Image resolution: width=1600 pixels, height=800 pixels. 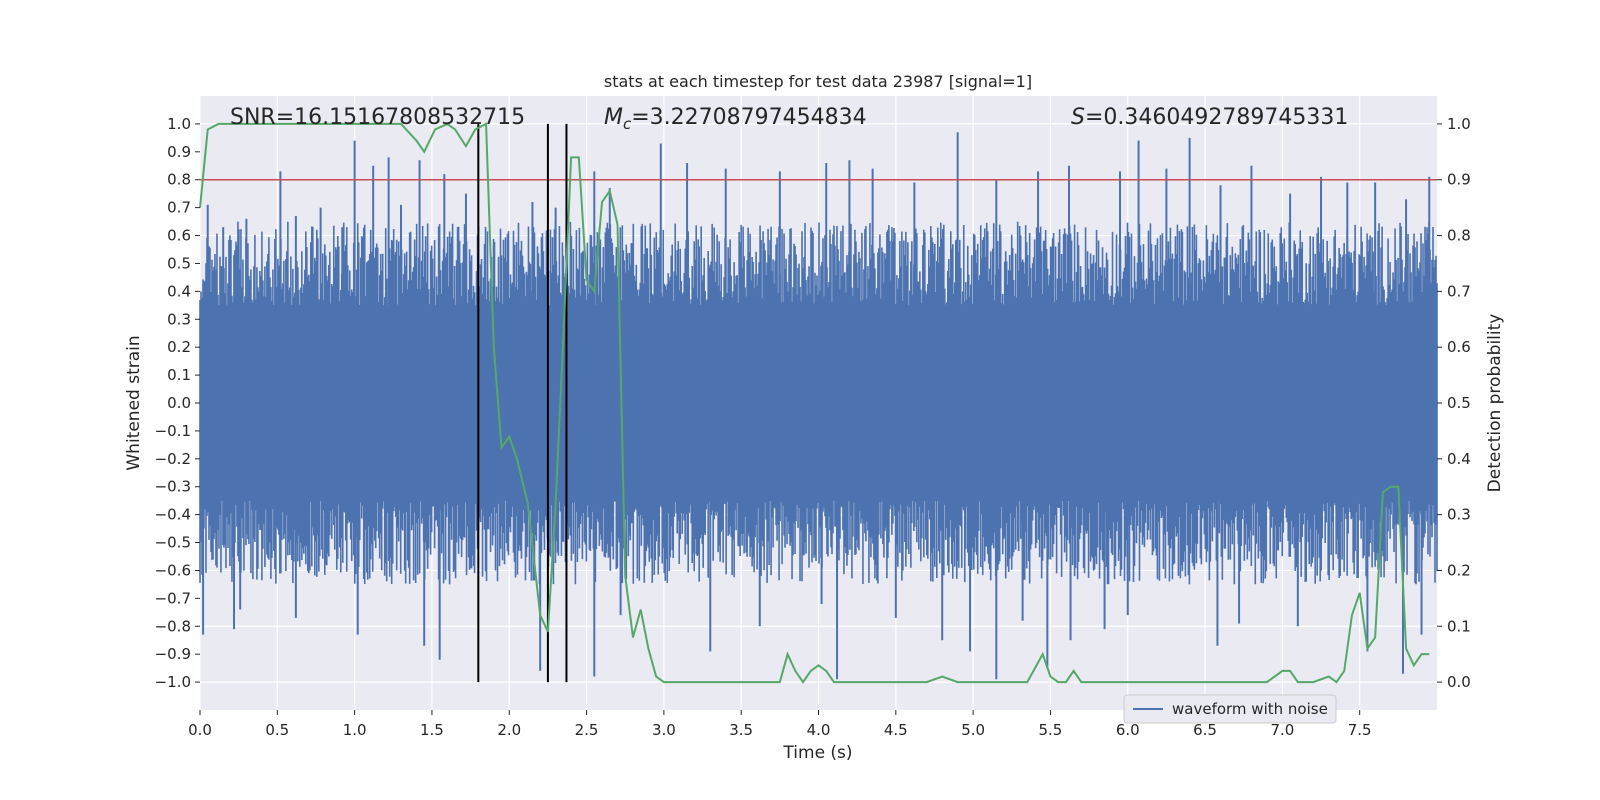 What do you see at coordinates (1459, 236) in the screenshot?
I see `y2-tick-label: 0.8` at bounding box center [1459, 236].